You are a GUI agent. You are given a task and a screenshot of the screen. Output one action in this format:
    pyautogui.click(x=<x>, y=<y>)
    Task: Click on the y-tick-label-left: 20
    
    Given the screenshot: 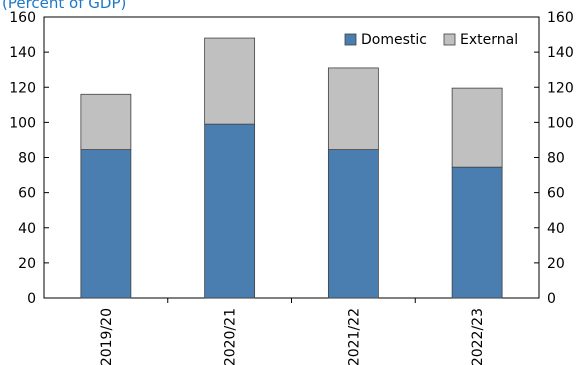 What is the action you would take?
    pyautogui.click(x=27, y=264)
    